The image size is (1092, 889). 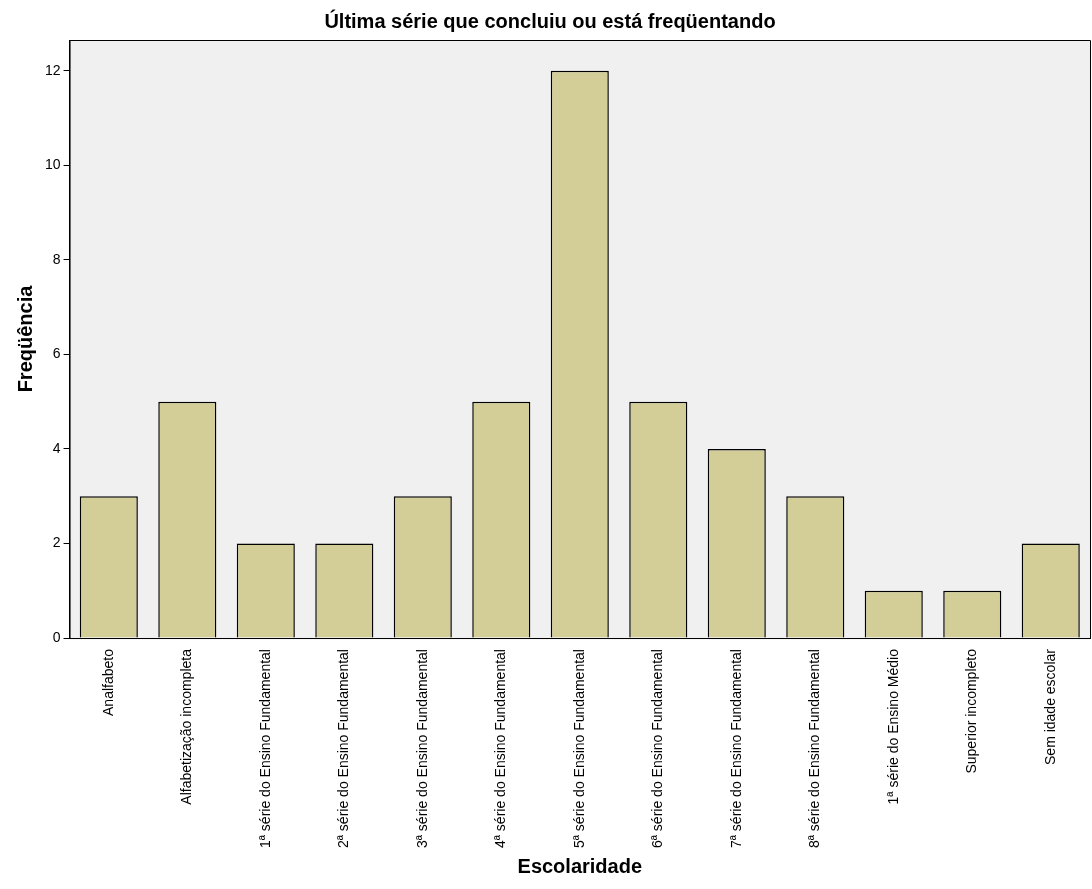 What do you see at coordinates (24, 338) in the screenshot?
I see `y-axis-title: Freqüência` at bounding box center [24, 338].